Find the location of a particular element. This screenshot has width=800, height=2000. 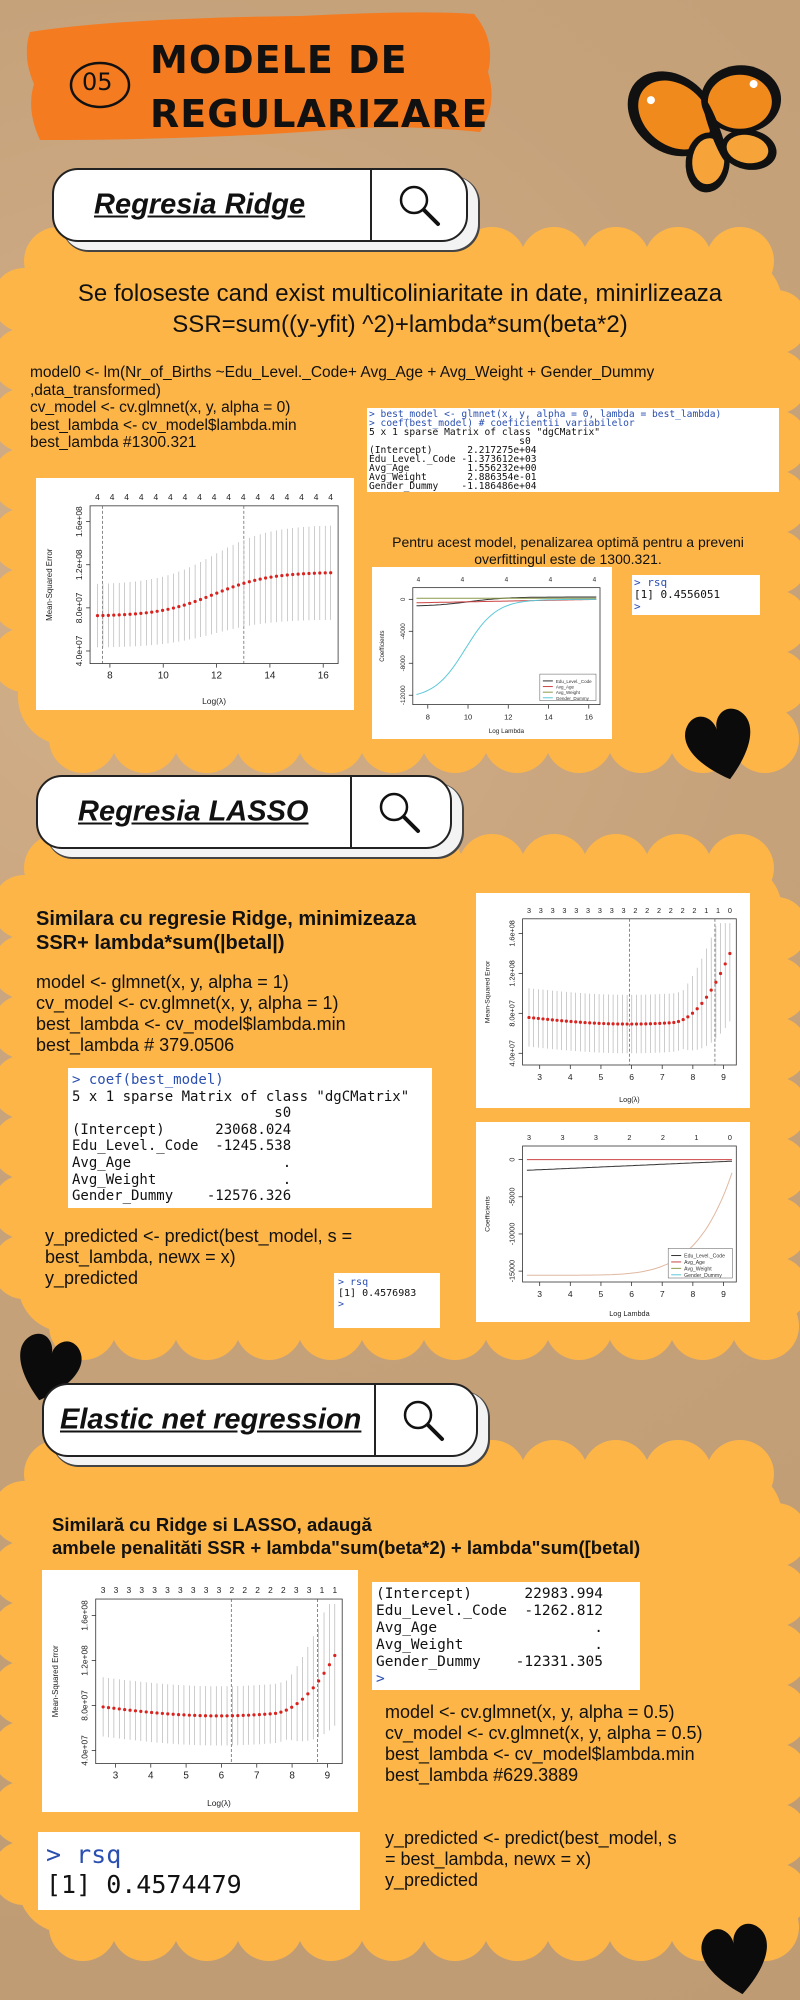

console-line: s0 is located at coordinates (450, 441).